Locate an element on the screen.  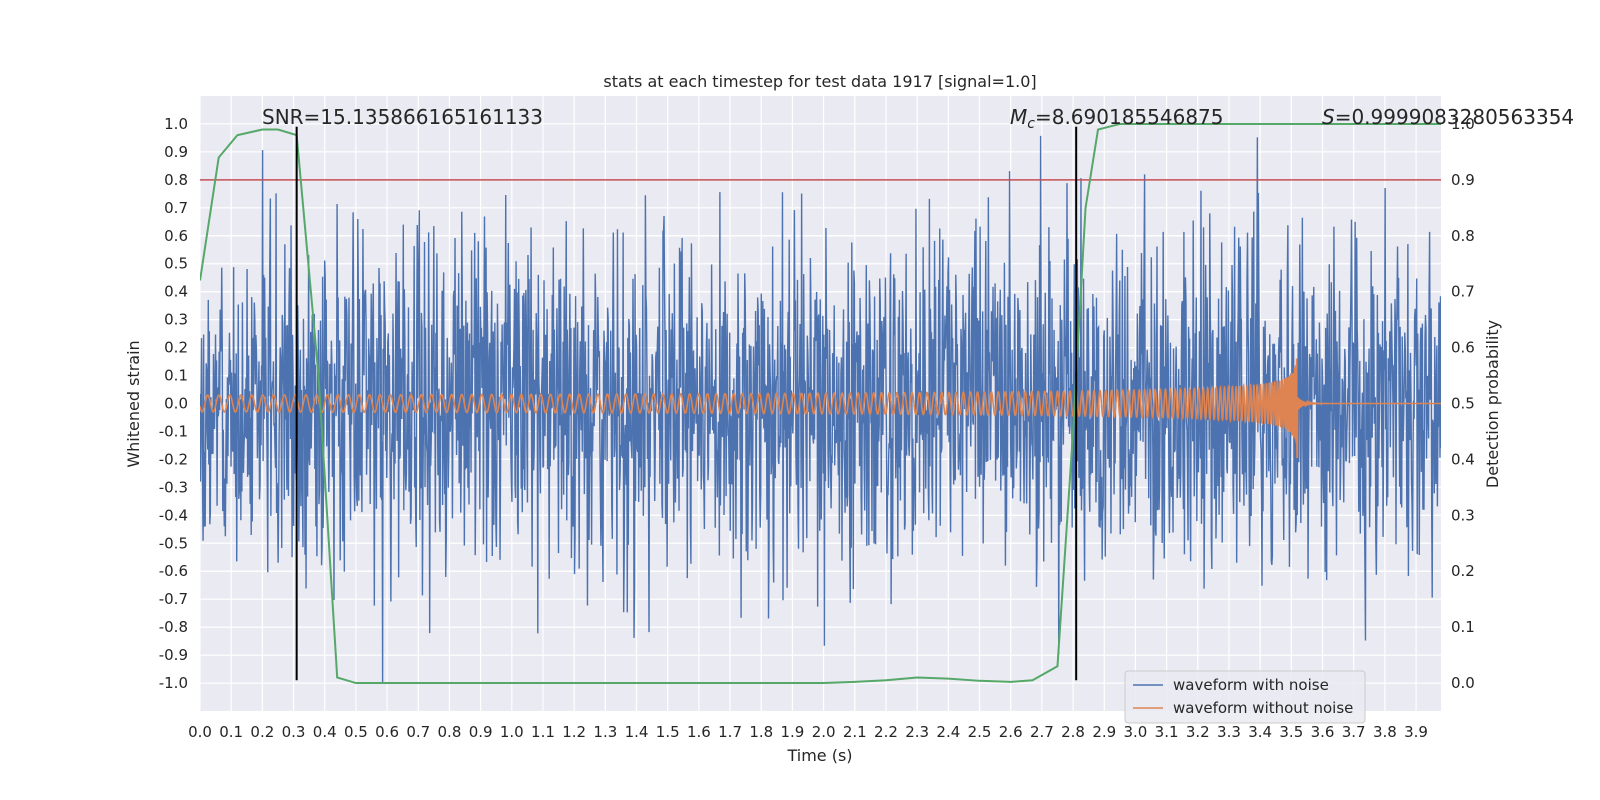
s-value: =0.9999083280563354 is located at coordinates (1454, 117).